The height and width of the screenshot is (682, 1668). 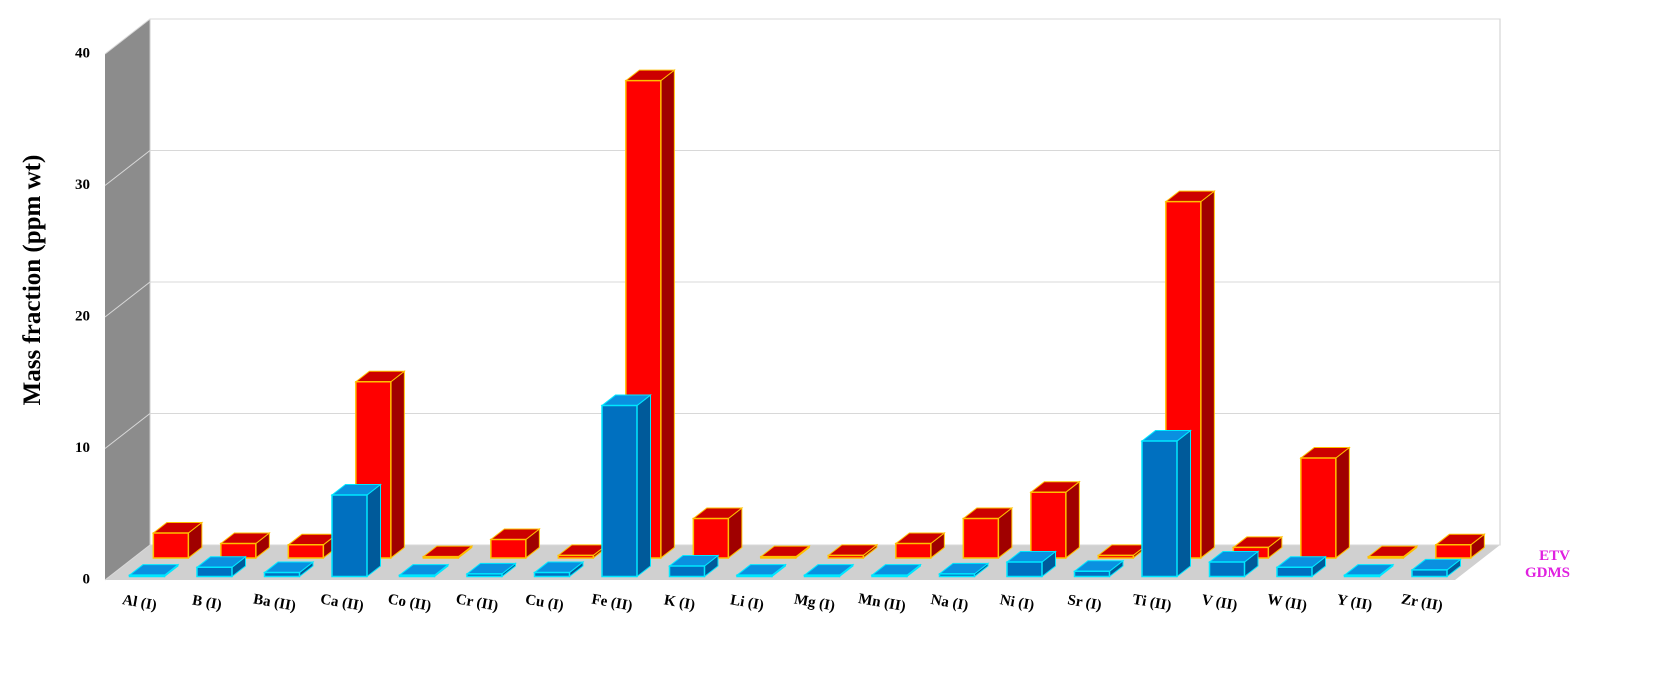 What do you see at coordinates (1017, 603) in the screenshot?
I see `x-tick-label: Ni (I)` at bounding box center [1017, 603].